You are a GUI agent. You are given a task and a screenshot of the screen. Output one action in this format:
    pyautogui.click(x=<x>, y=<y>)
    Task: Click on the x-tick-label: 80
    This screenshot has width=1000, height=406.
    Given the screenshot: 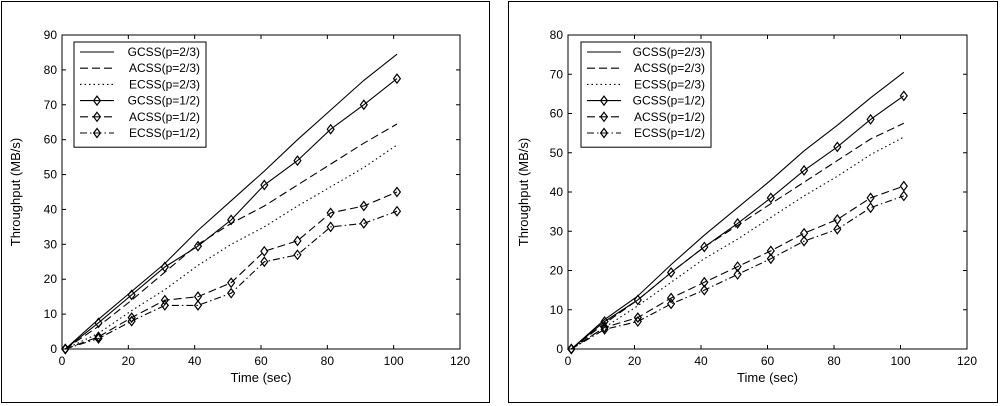 What is the action you would take?
    pyautogui.click(x=328, y=361)
    